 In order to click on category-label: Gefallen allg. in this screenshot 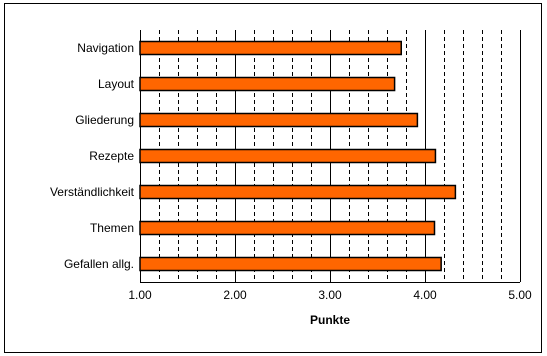, I will do `click(99, 264)`.